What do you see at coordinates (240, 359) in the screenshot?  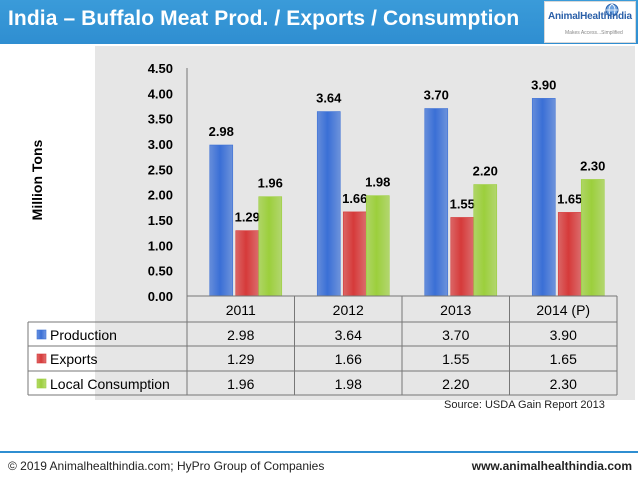 I see `table-cell: 1.29` at bounding box center [240, 359].